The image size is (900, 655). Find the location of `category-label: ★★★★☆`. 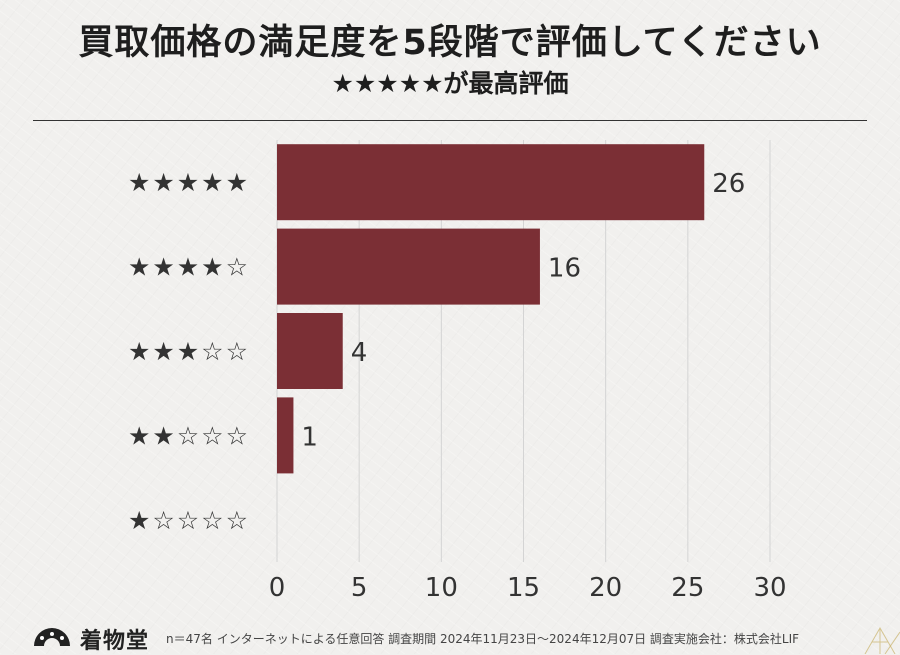

category-label: ★★★★☆ is located at coordinates (189, 267).